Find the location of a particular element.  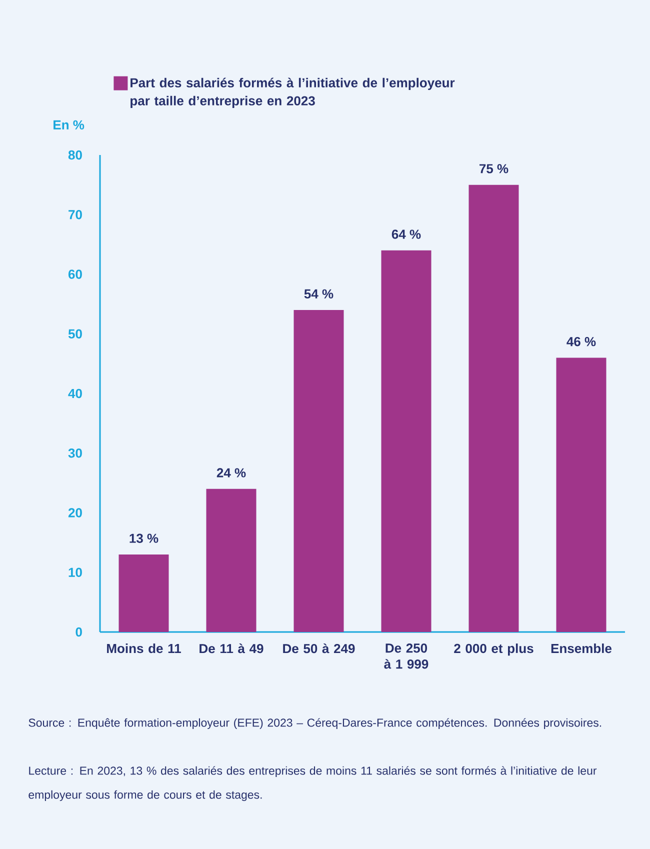

x-tick-label: De 50 à 249 is located at coordinates (319, 649).